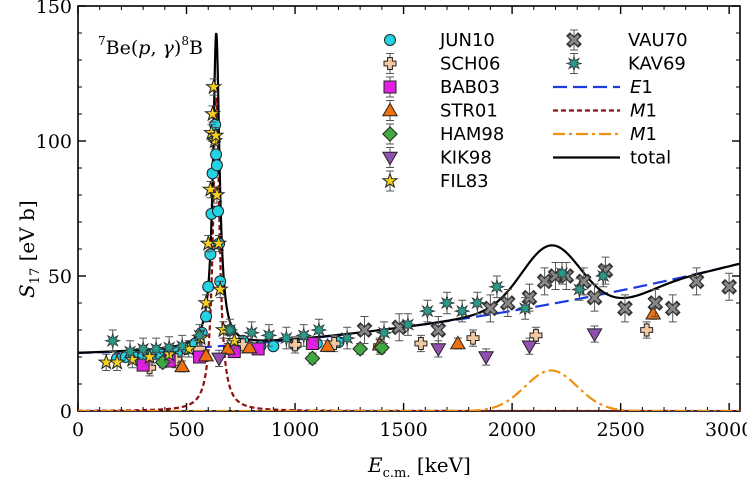 Image resolution: width=747 pixels, height=480 pixels. What do you see at coordinates (60, 277) in the screenshot?
I see `y-tick-label: 50` at bounding box center [60, 277].